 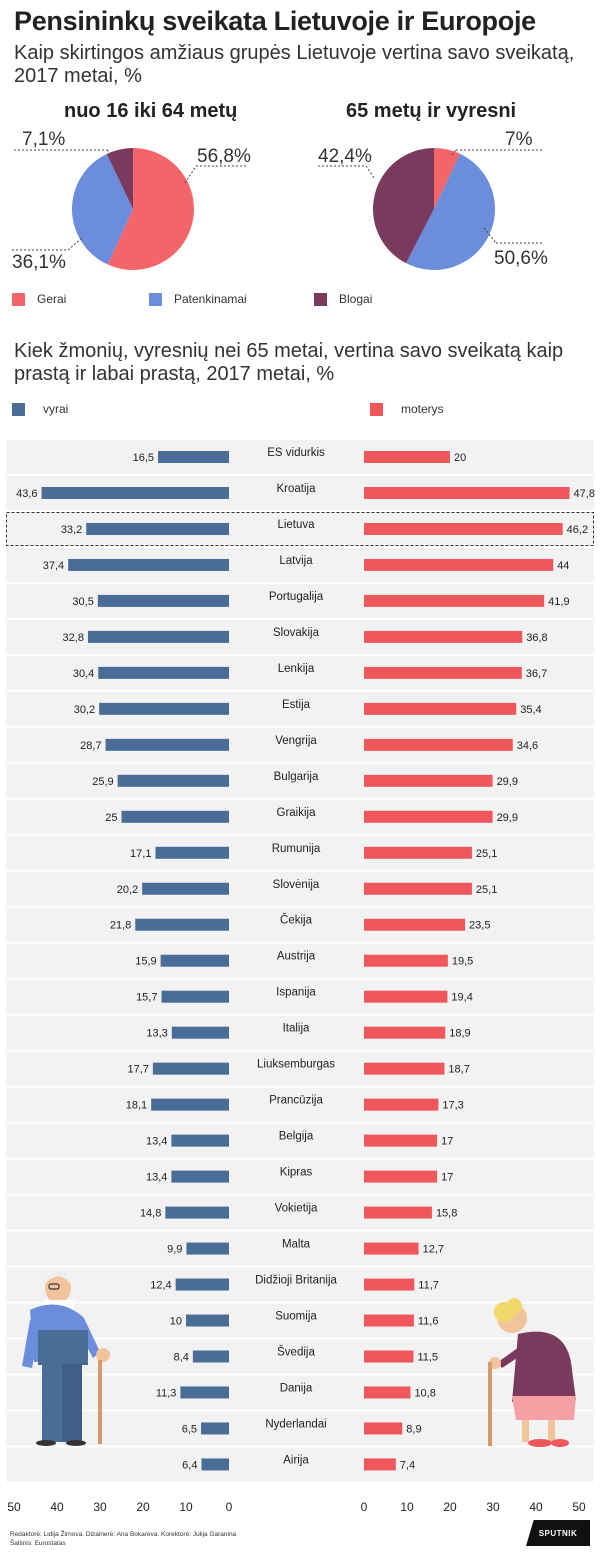 What do you see at coordinates (143, 458) in the screenshot?
I see `bar-men-label: 16,5` at bounding box center [143, 458].